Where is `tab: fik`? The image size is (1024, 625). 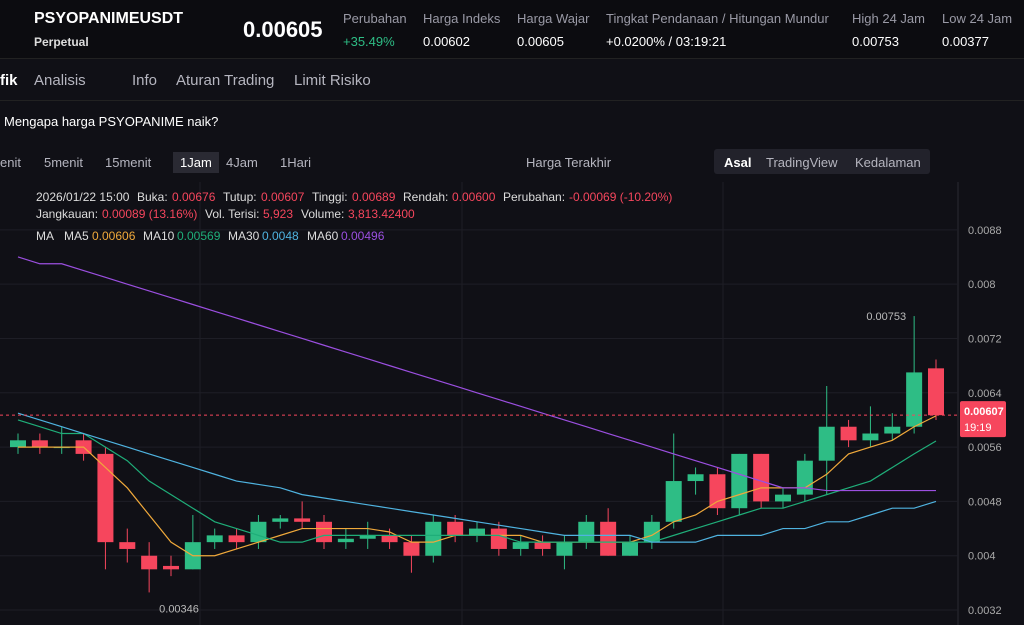 tab: fik is located at coordinates (9, 80).